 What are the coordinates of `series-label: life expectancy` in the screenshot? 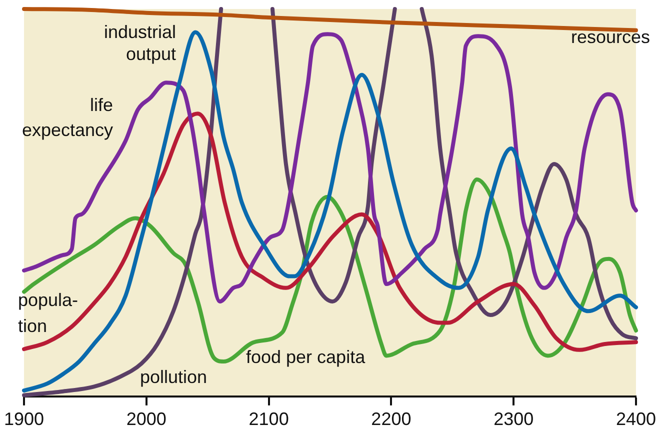 It's located at (67, 117).